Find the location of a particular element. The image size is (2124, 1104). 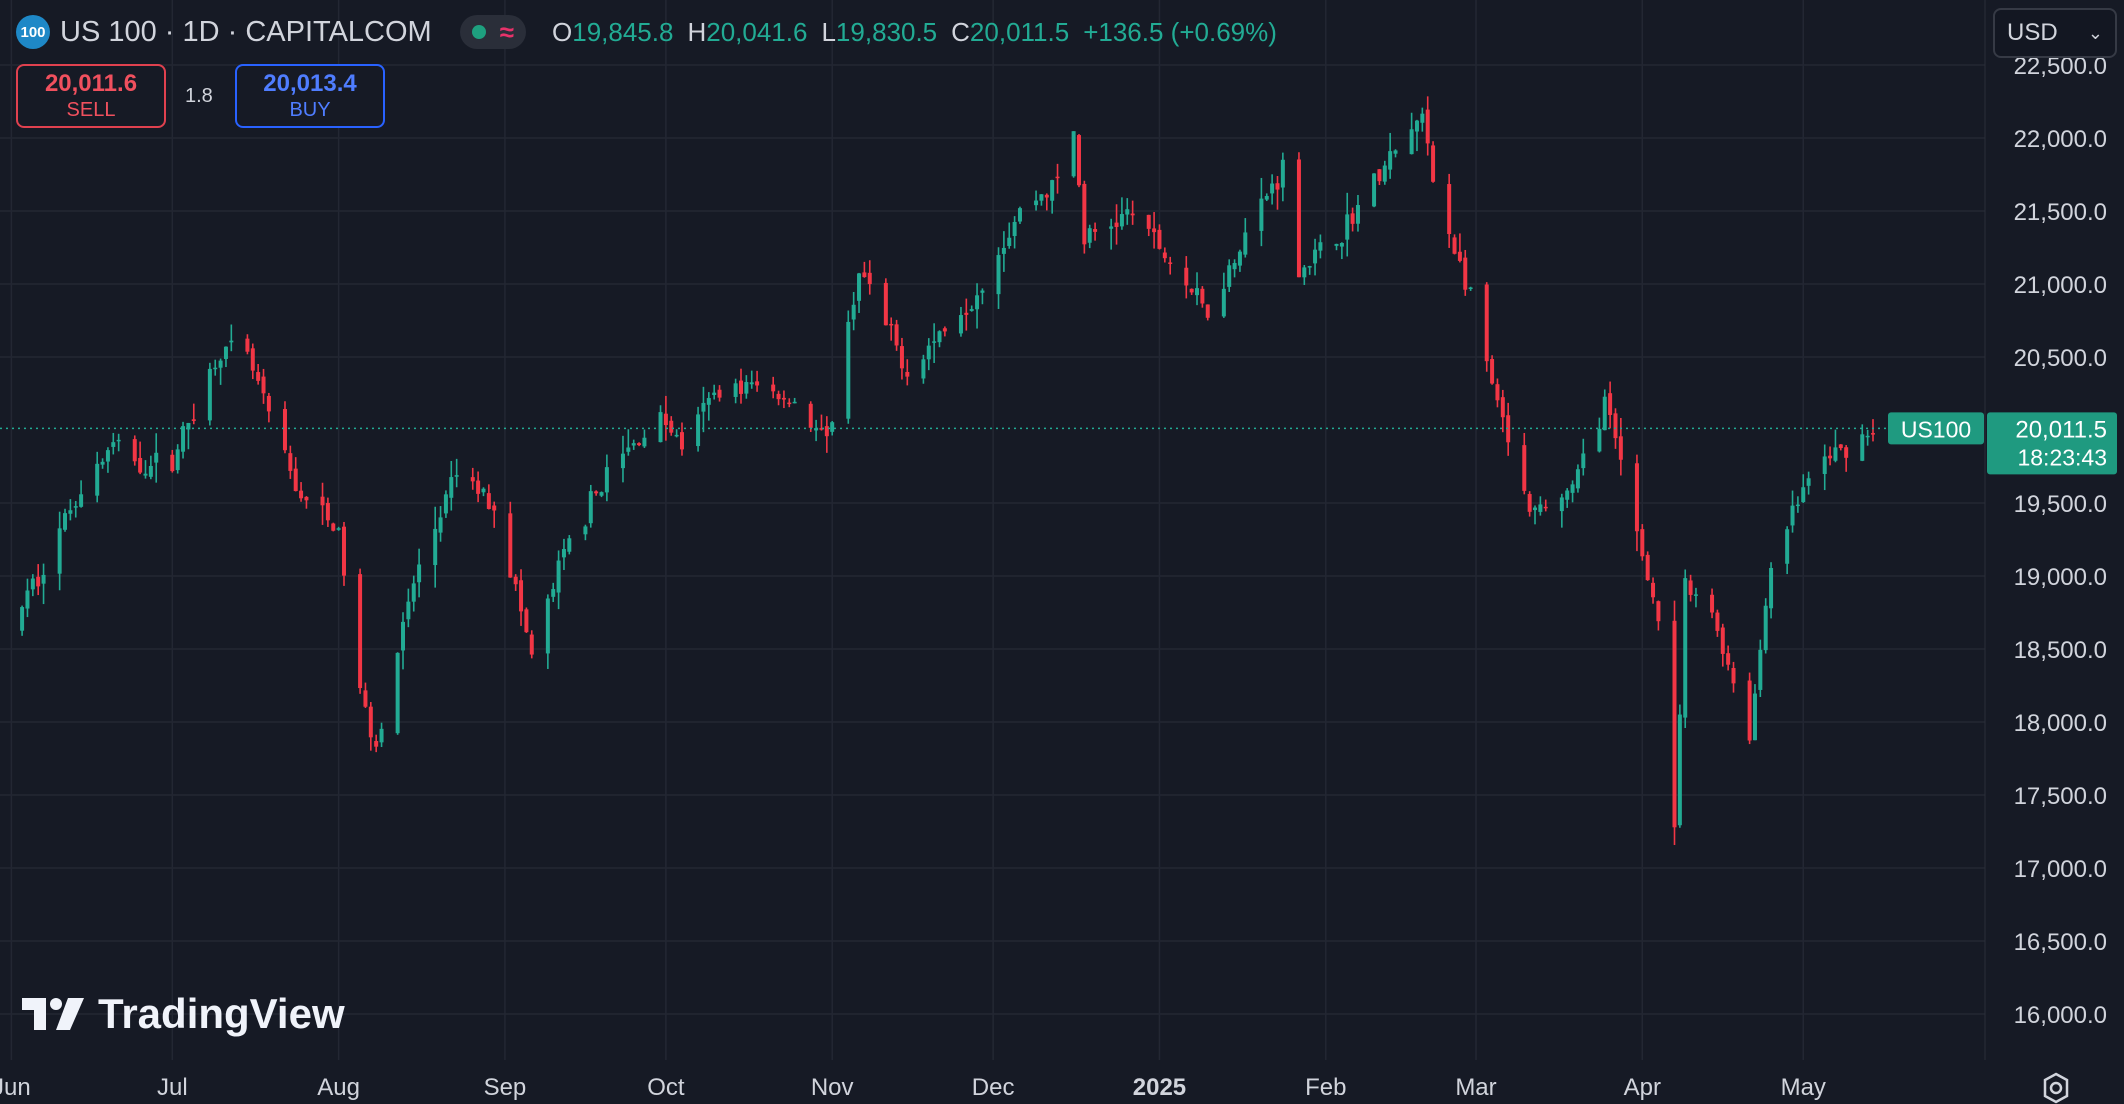

time-tick-label: Sep is located at coordinates (505, 1087).